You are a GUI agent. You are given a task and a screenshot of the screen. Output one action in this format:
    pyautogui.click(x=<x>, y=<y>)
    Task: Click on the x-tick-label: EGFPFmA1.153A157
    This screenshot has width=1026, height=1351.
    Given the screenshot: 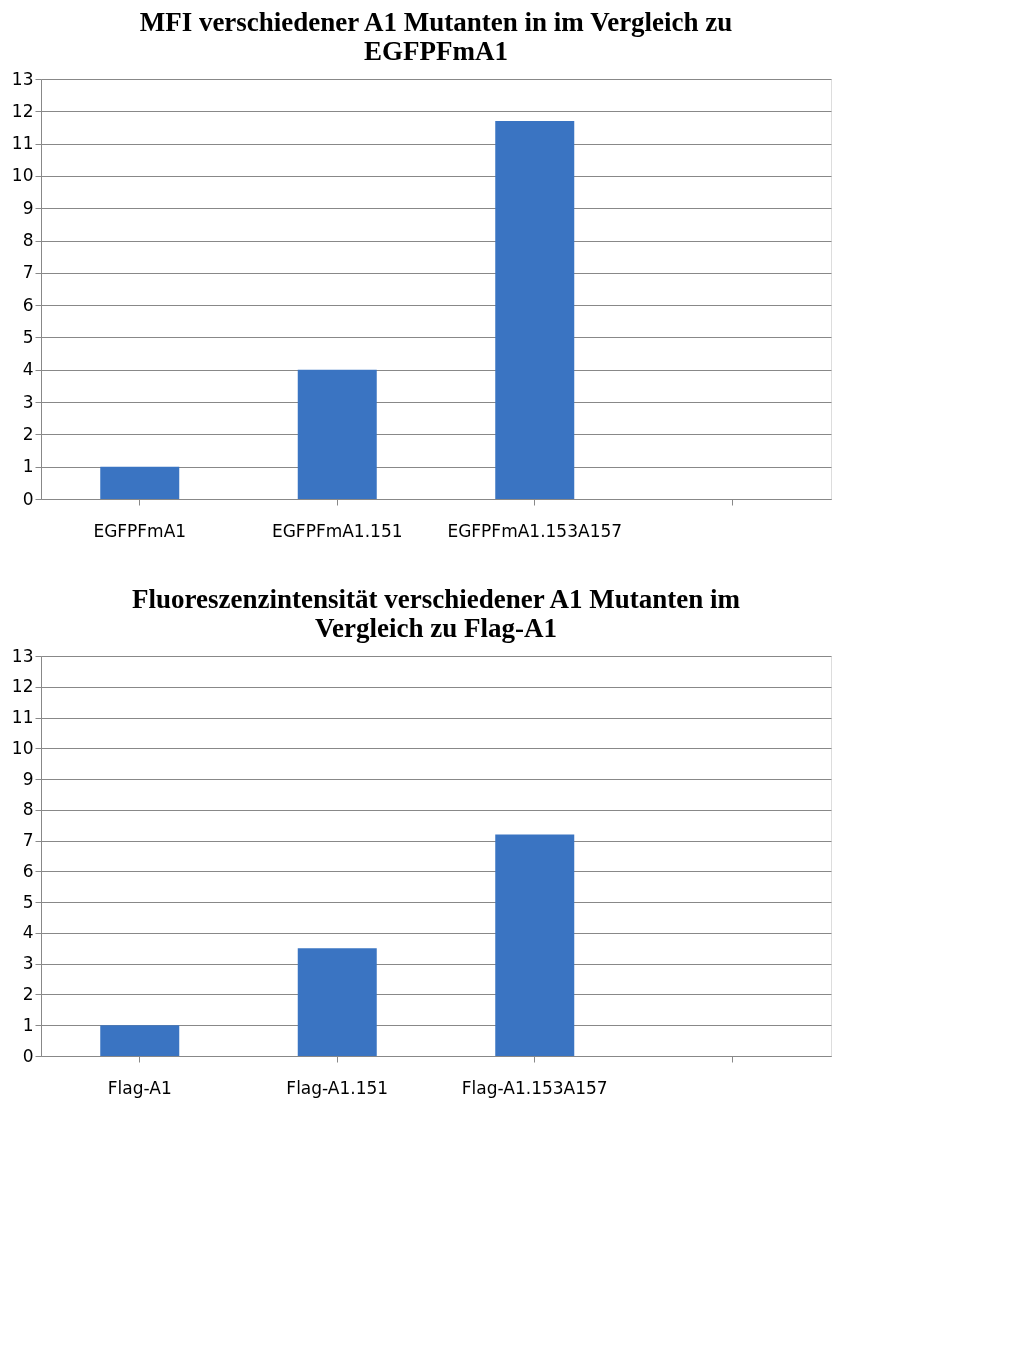 What is the action you would take?
    pyautogui.click(x=535, y=530)
    